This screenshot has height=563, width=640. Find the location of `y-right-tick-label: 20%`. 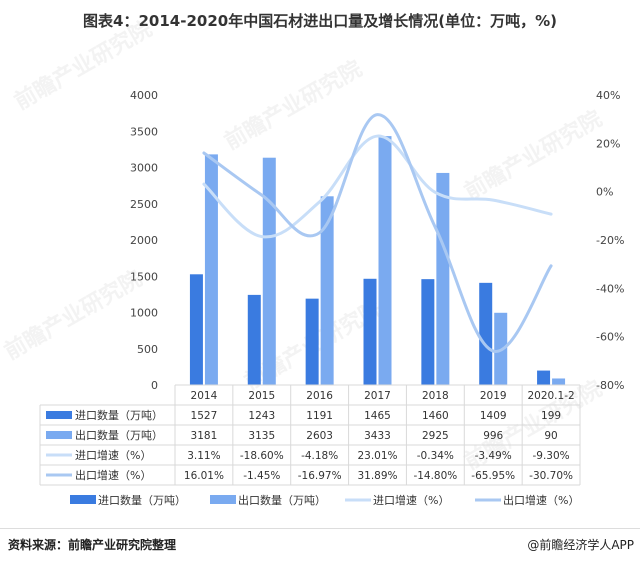

y-right-tick-label: 20% is located at coordinates (608, 143).